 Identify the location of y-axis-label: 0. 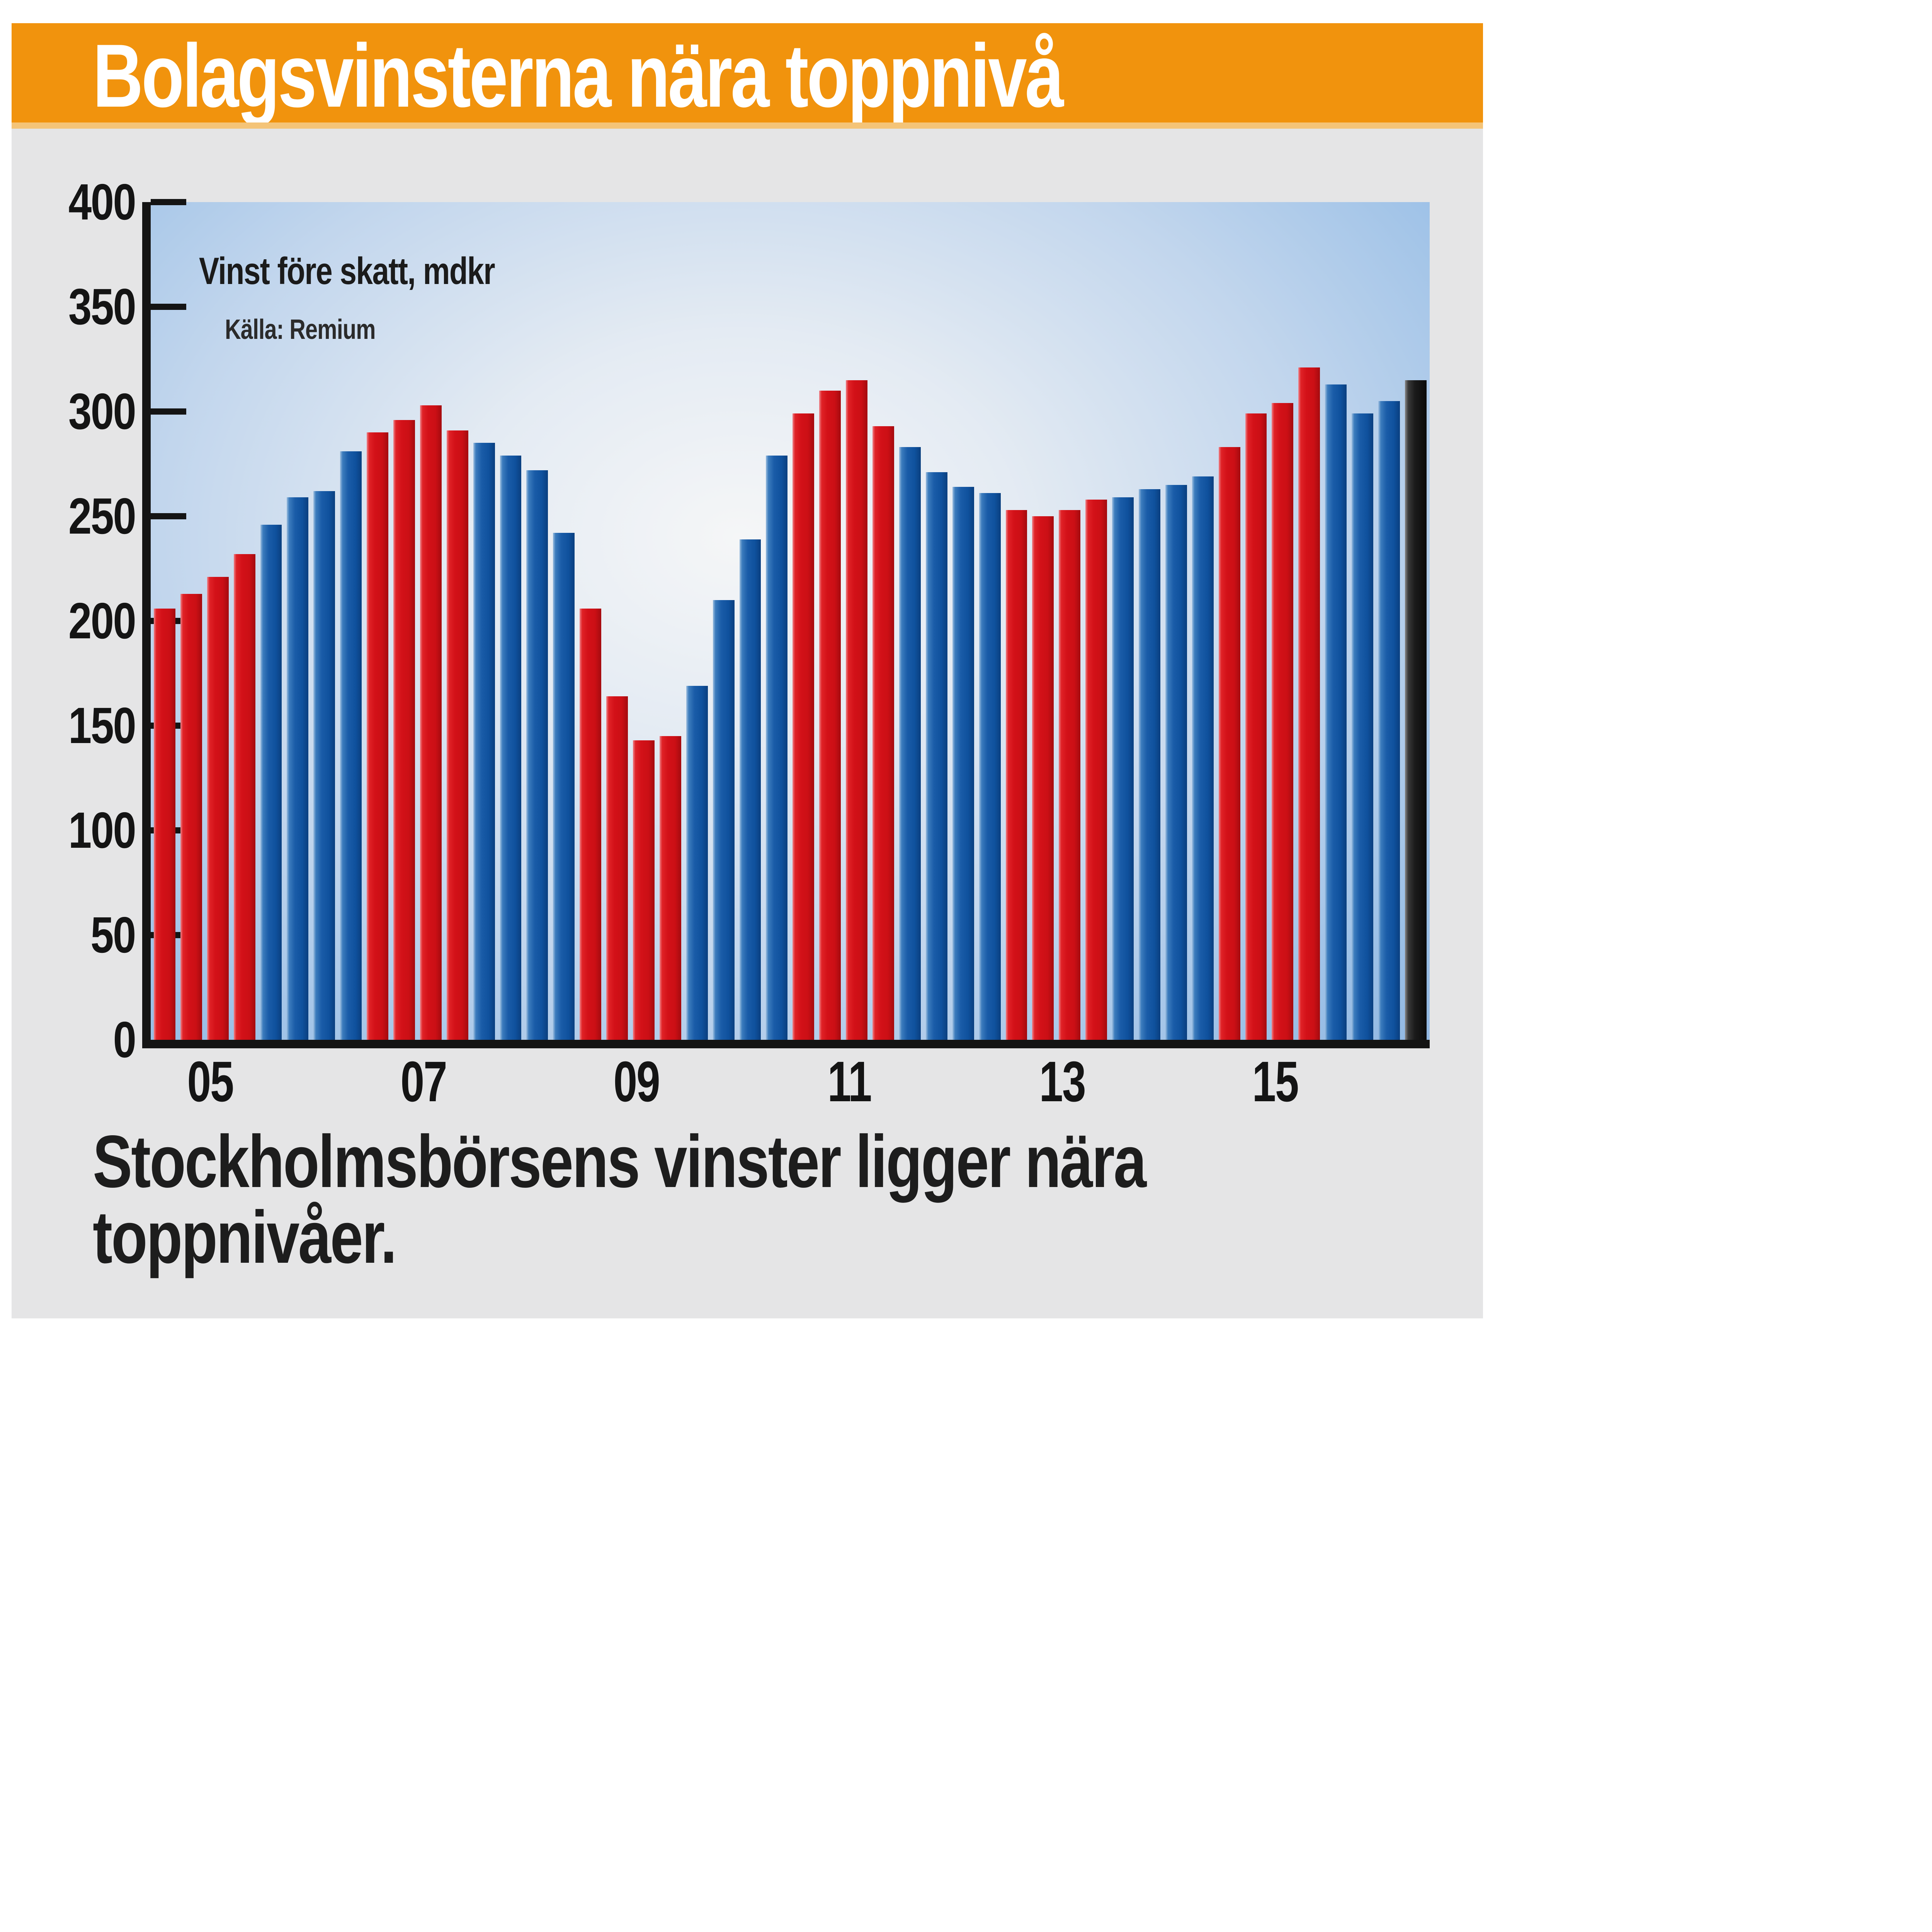
(125, 1040).